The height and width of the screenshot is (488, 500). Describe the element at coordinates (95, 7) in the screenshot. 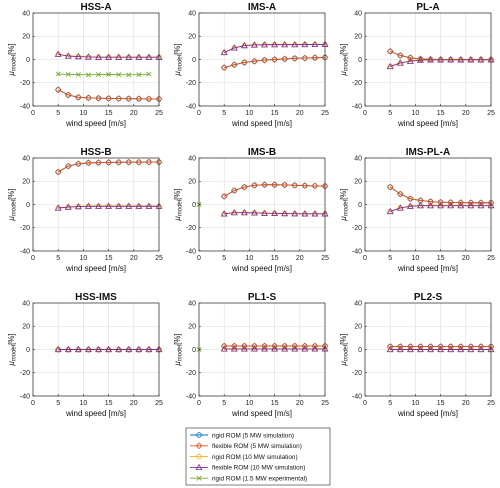

I see `subplot-title: HSS-A` at that location.